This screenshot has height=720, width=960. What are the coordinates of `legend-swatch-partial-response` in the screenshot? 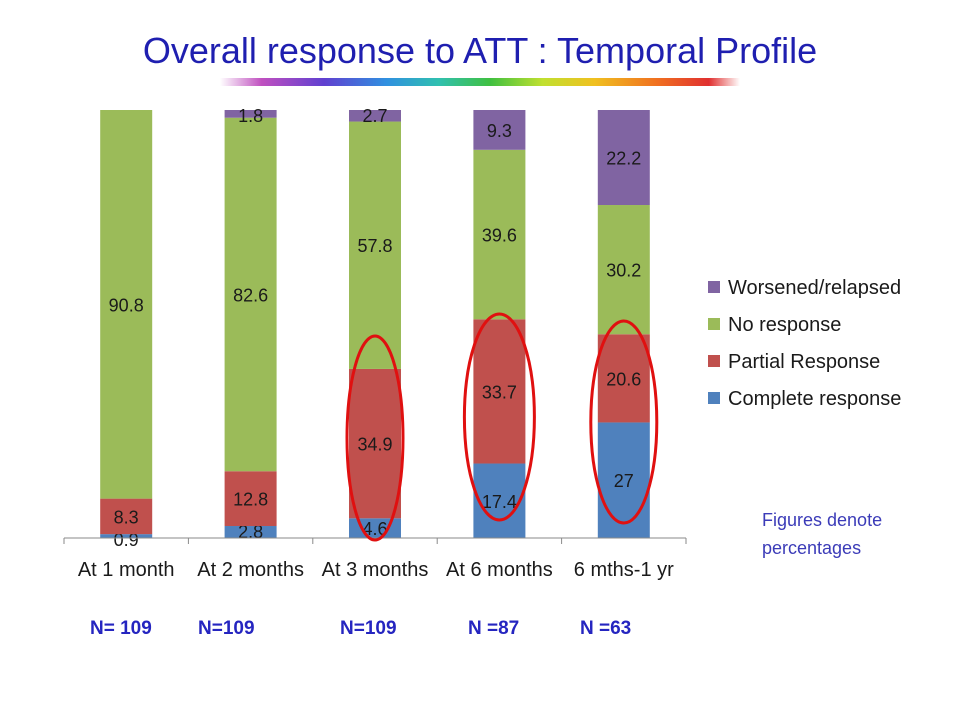 It's located at (714, 361).